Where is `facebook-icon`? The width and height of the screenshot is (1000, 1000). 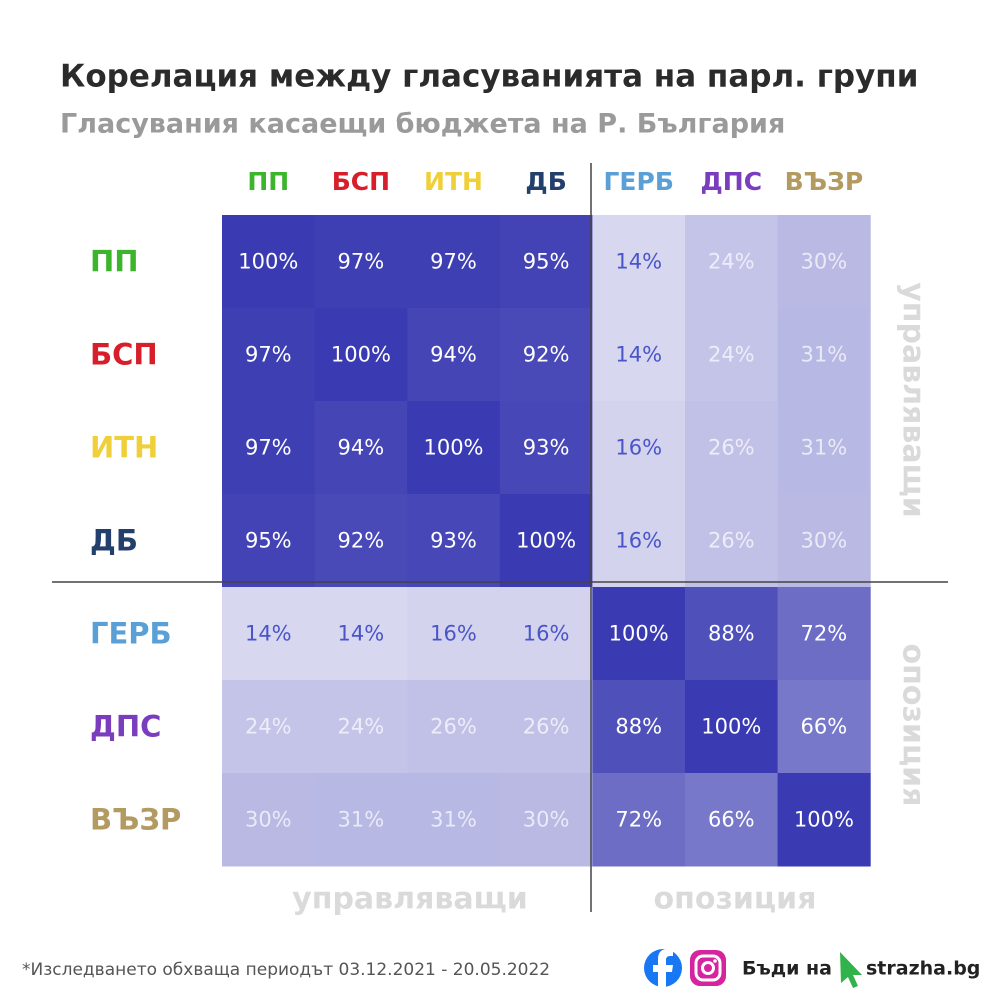 facebook-icon is located at coordinates (663, 968).